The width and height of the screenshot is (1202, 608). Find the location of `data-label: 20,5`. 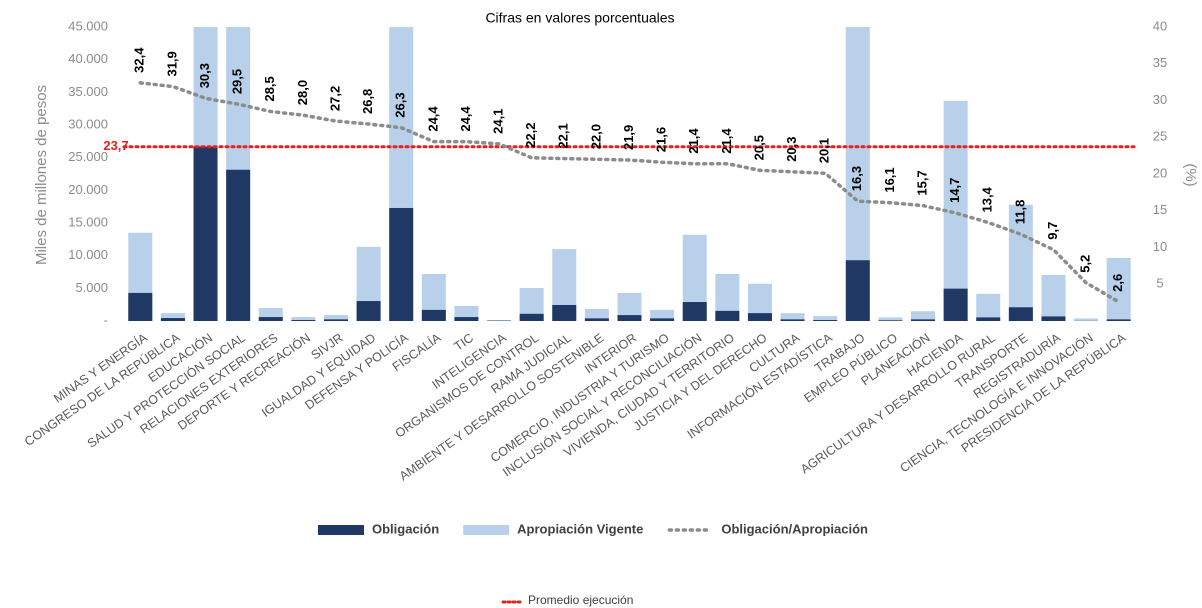

data-label: 20,5 is located at coordinates (758, 147).